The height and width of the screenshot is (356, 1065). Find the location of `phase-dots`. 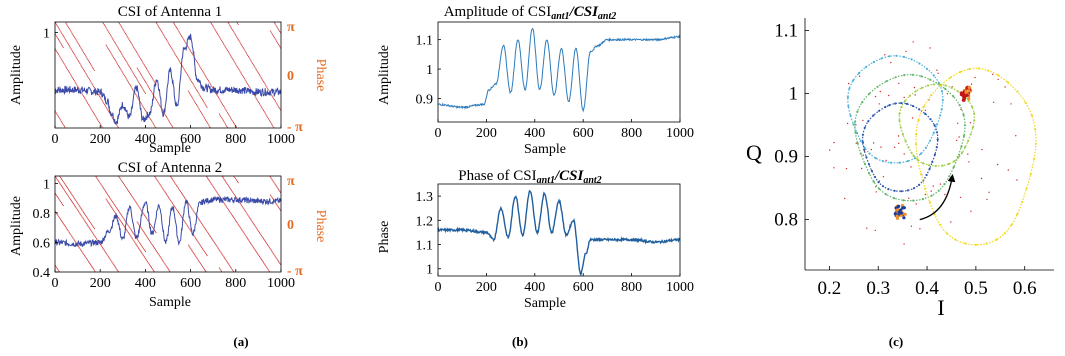

phase-dots is located at coordinates (167, 74).